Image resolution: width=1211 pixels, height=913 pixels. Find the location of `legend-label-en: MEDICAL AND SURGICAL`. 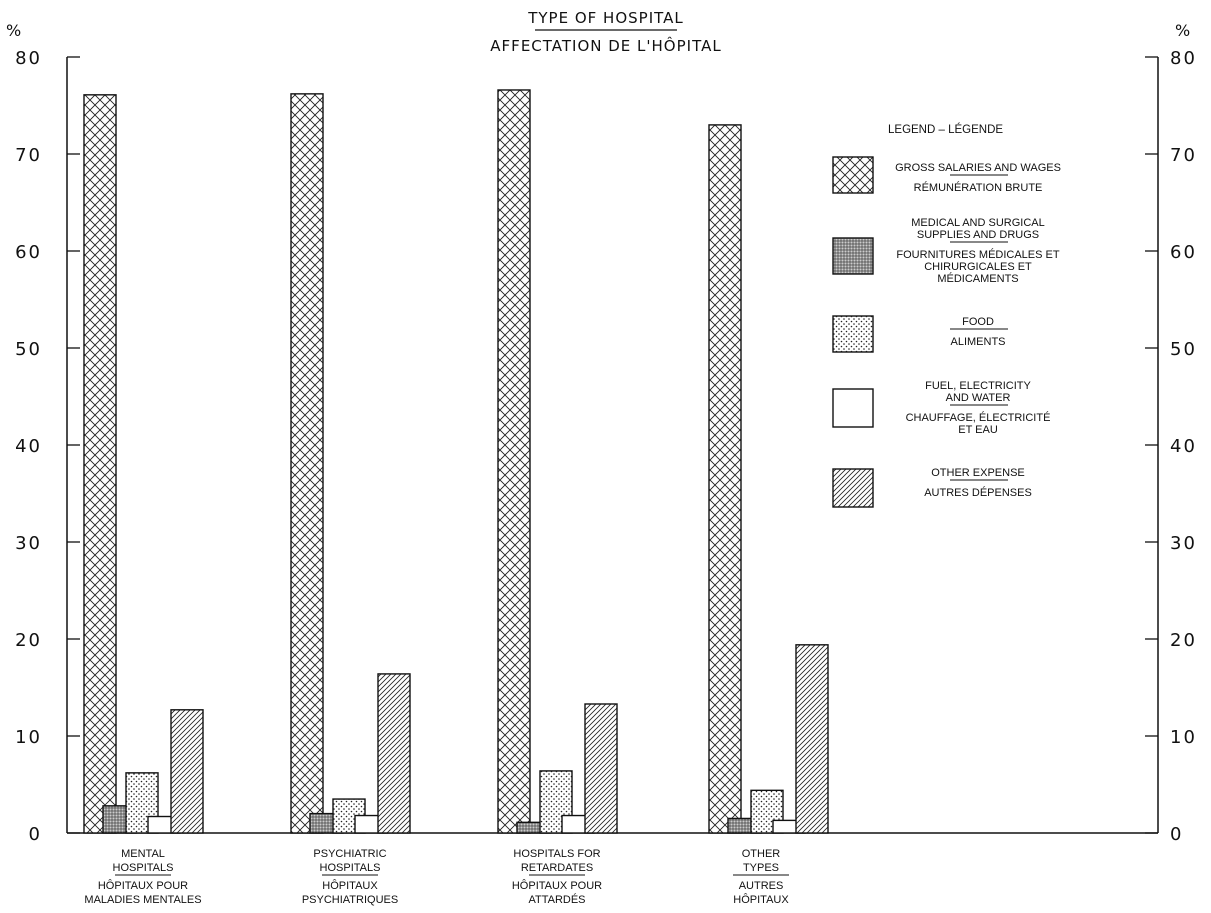

legend-label-en: MEDICAL AND SURGICAL is located at coordinates (977, 223).